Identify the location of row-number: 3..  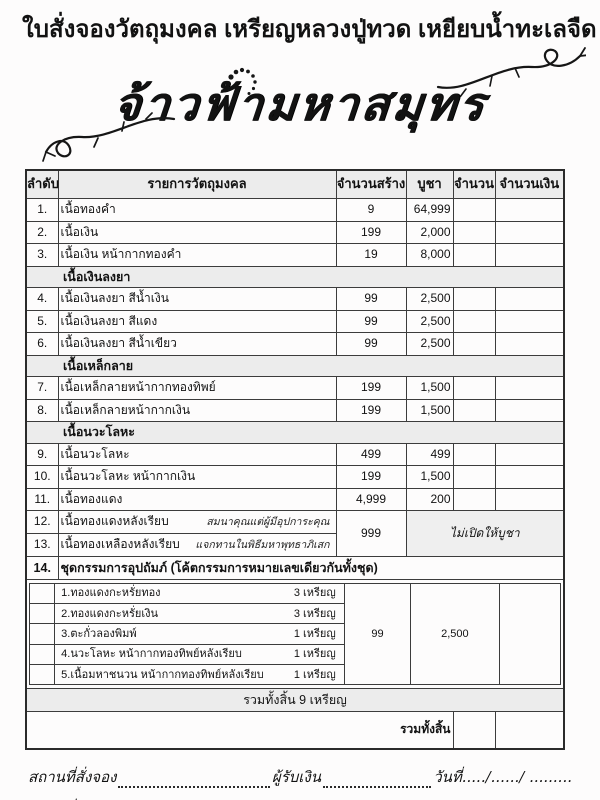
(42, 255).